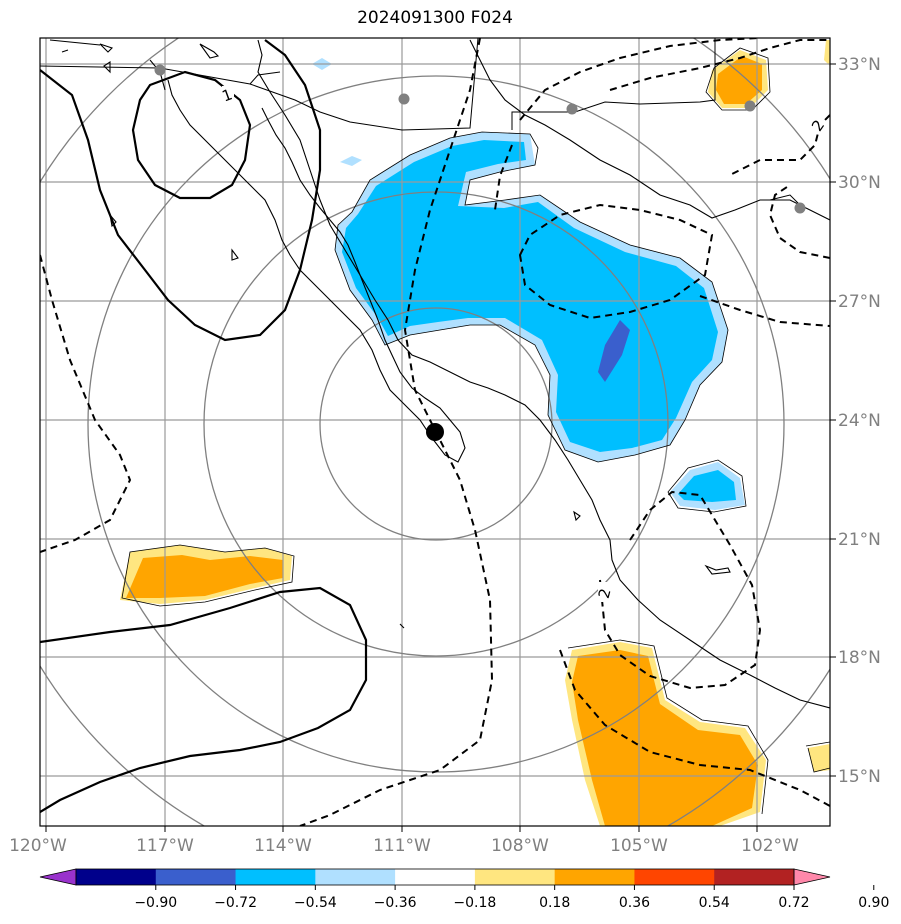 This screenshot has height=924, width=901. Describe the element at coordinates (520, 846) in the screenshot. I see `lon-label-108w: 108°W` at that location.